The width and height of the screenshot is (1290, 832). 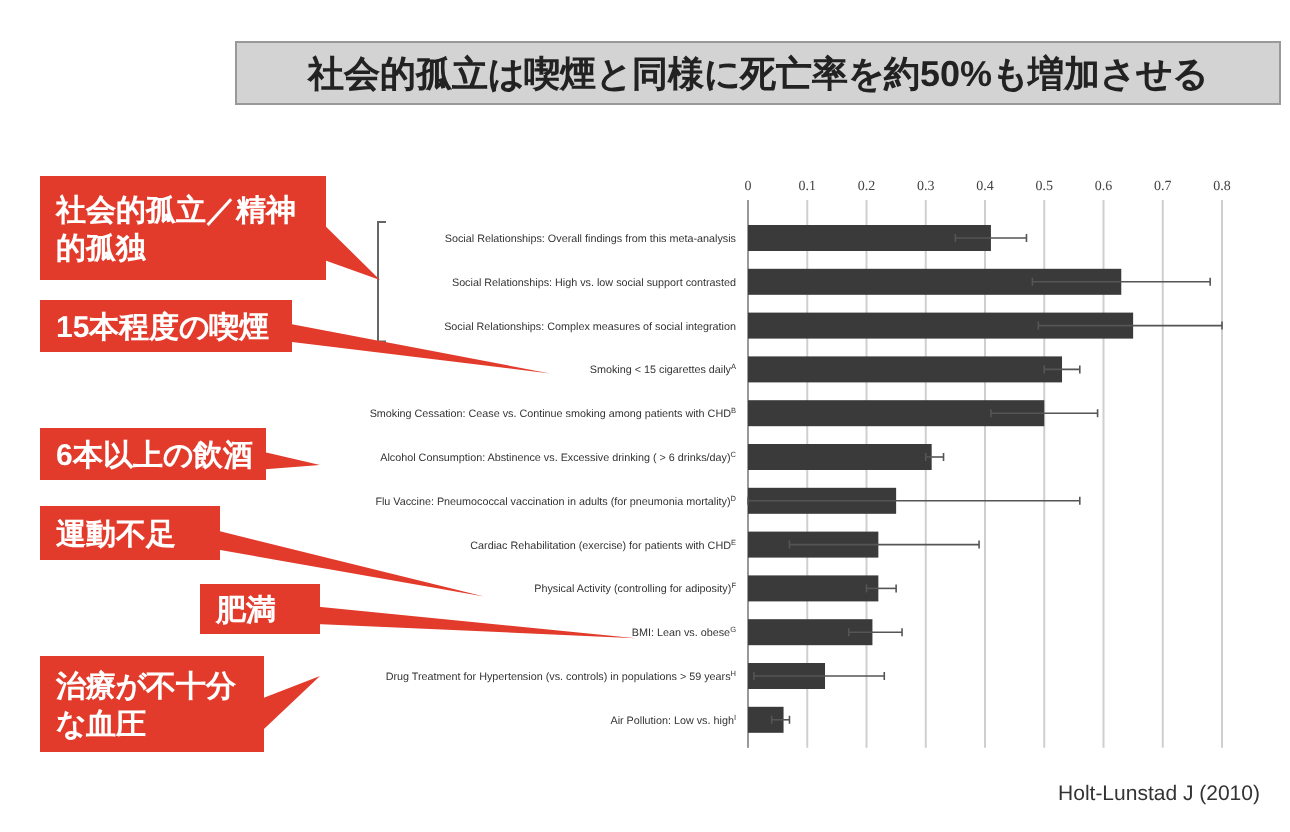 I want to click on text: 運動不足, so click(x=115, y=535).